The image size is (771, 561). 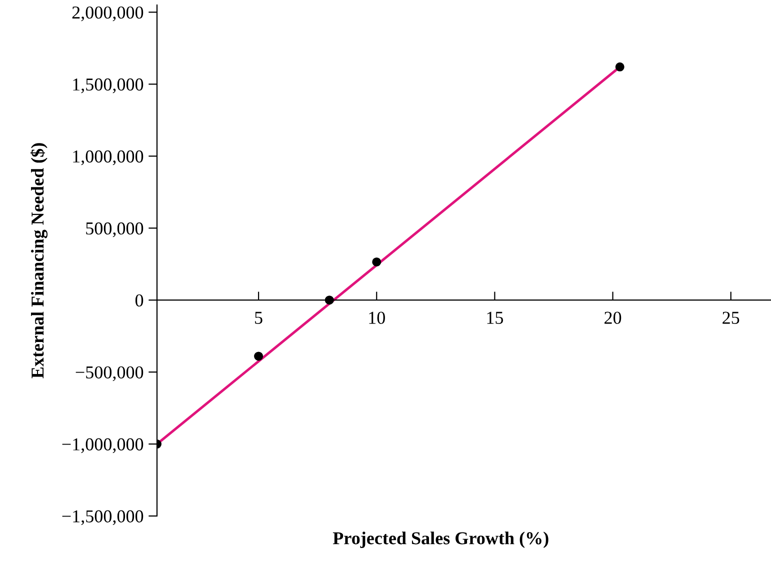 I want to click on y-tick-label: 2,000,000, so click(x=108, y=14).